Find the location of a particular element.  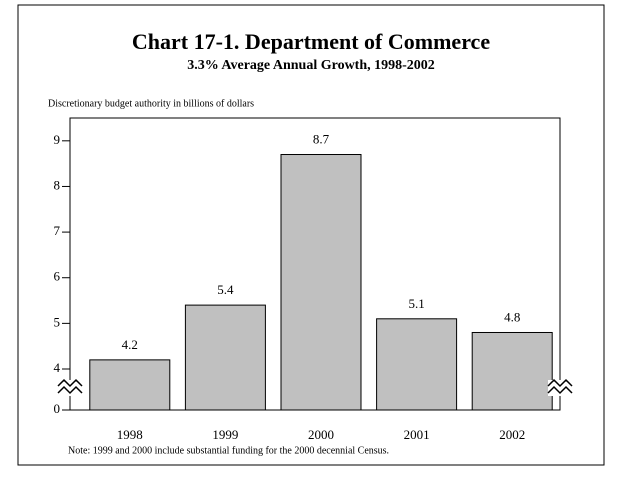

chart-subtitle: 3.3% Average Annual Growth, 1998-2002 is located at coordinates (311, 65).